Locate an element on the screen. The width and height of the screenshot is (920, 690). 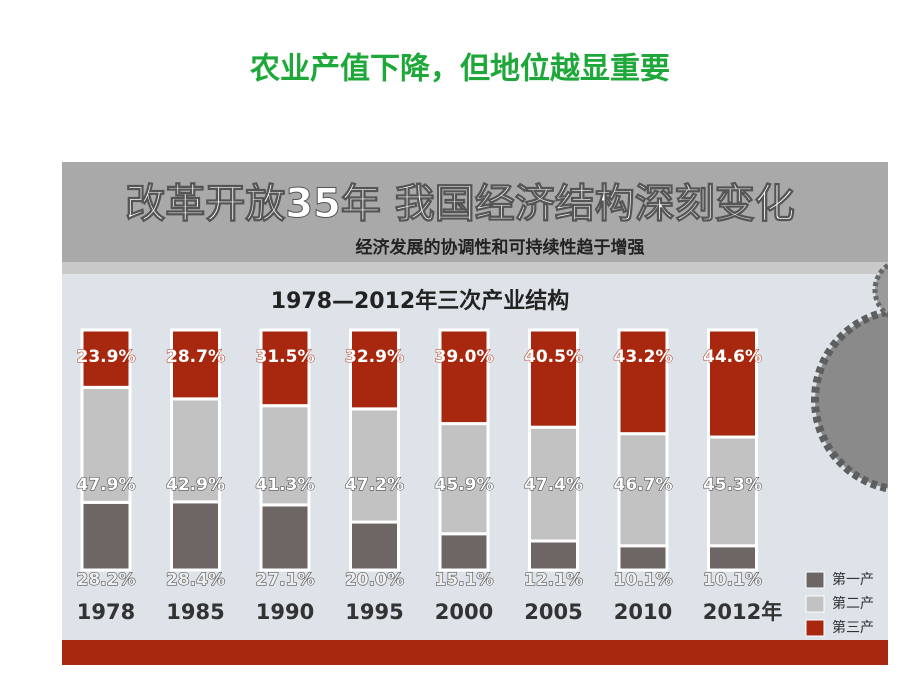
x-tick-label: 2005 is located at coordinates (553, 612).